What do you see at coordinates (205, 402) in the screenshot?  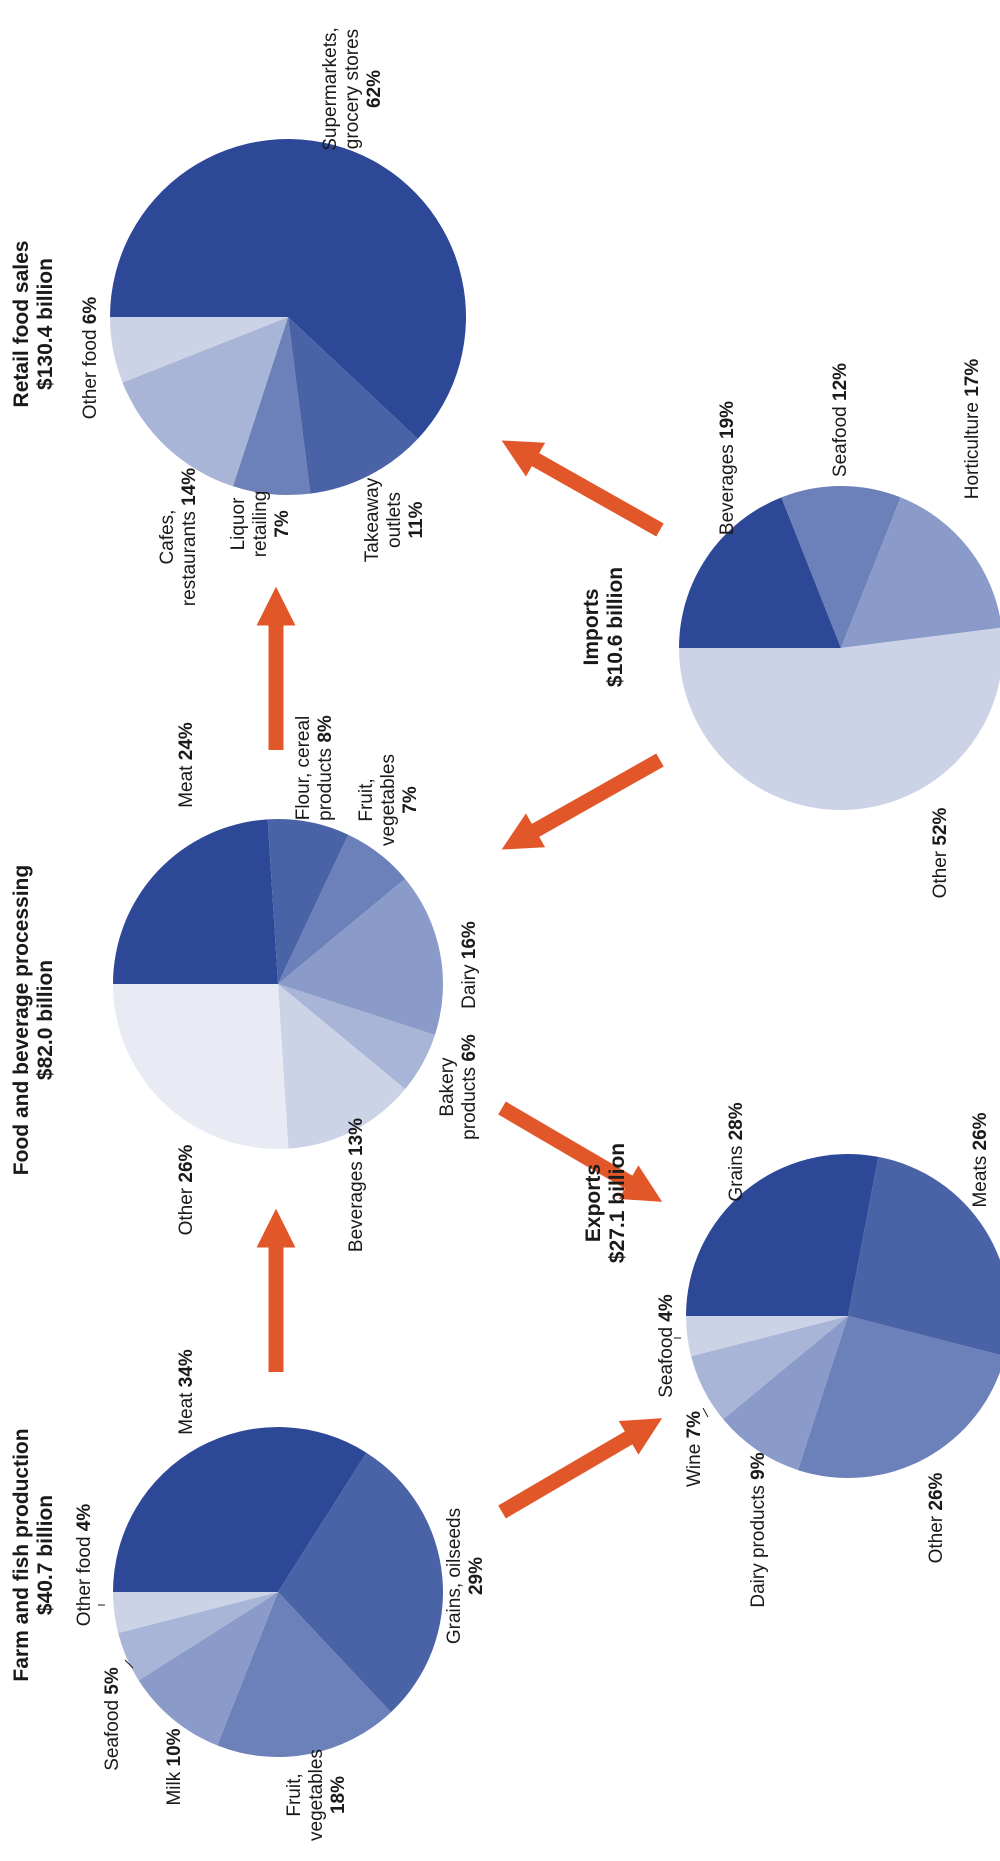 I see `slice-retail-cafes-restaurants` at bounding box center [205, 402].